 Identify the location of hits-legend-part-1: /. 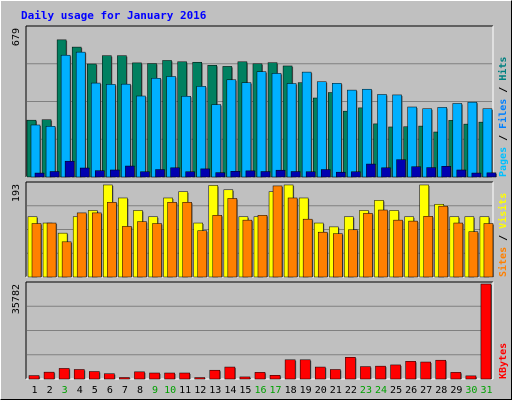
(503, 138).